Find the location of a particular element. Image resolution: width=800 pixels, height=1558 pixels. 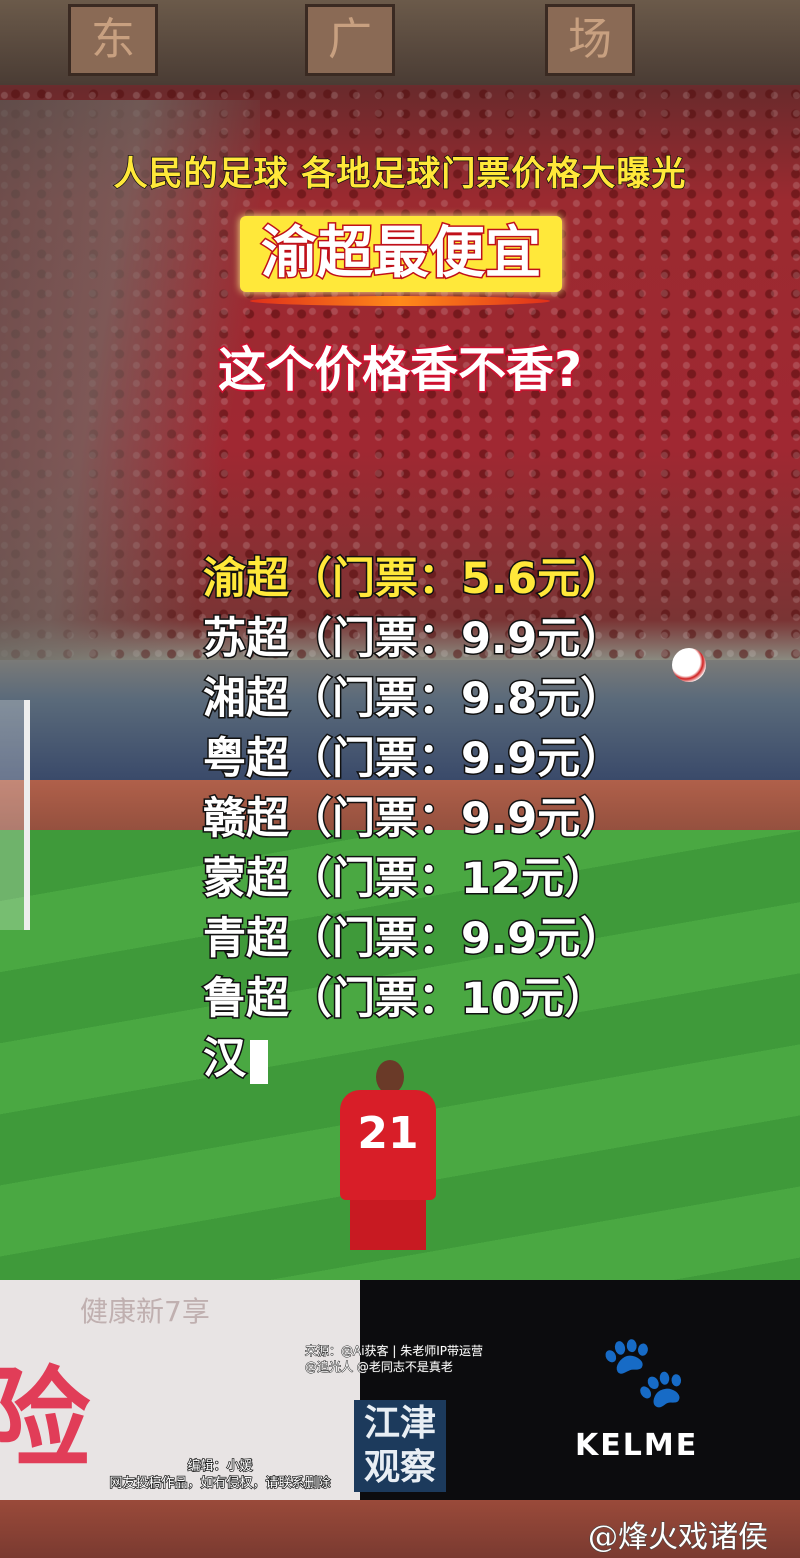

source-line: 来源：@Ai获客 | 朱老师IP带运营 is located at coordinates (394, 1351).